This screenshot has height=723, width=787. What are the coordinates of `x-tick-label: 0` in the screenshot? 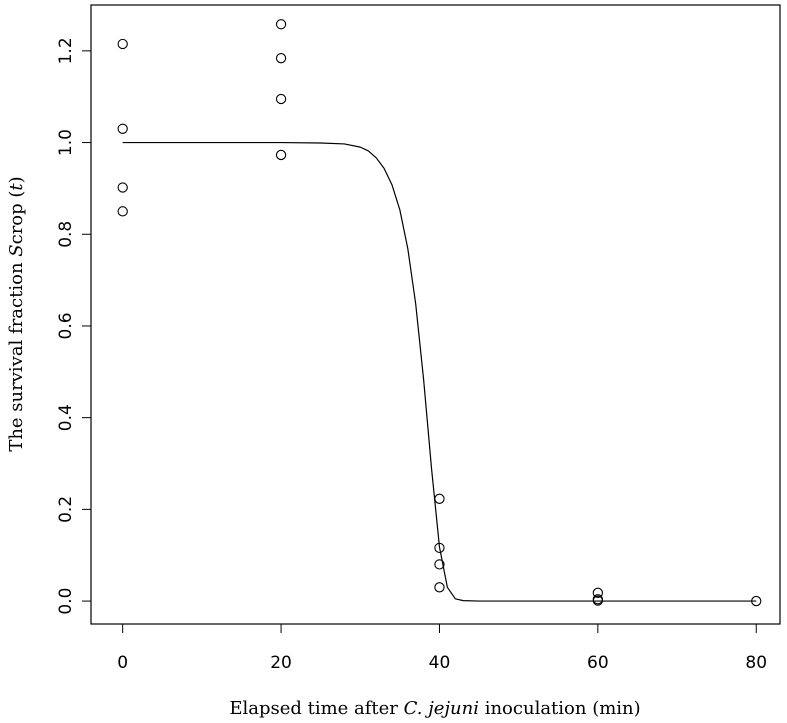 It's located at (122, 663).